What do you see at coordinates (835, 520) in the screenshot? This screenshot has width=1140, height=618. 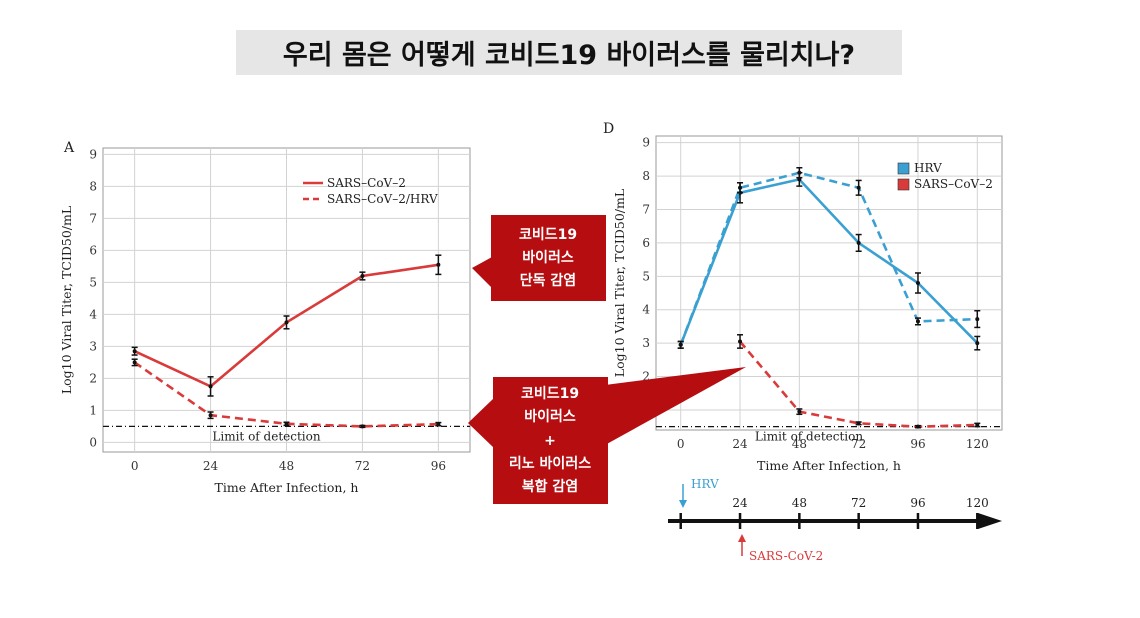 I see `infection-timeline: HRV SARS-CoV-2 24 48 72 96 120` at bounding box center [835, 520].